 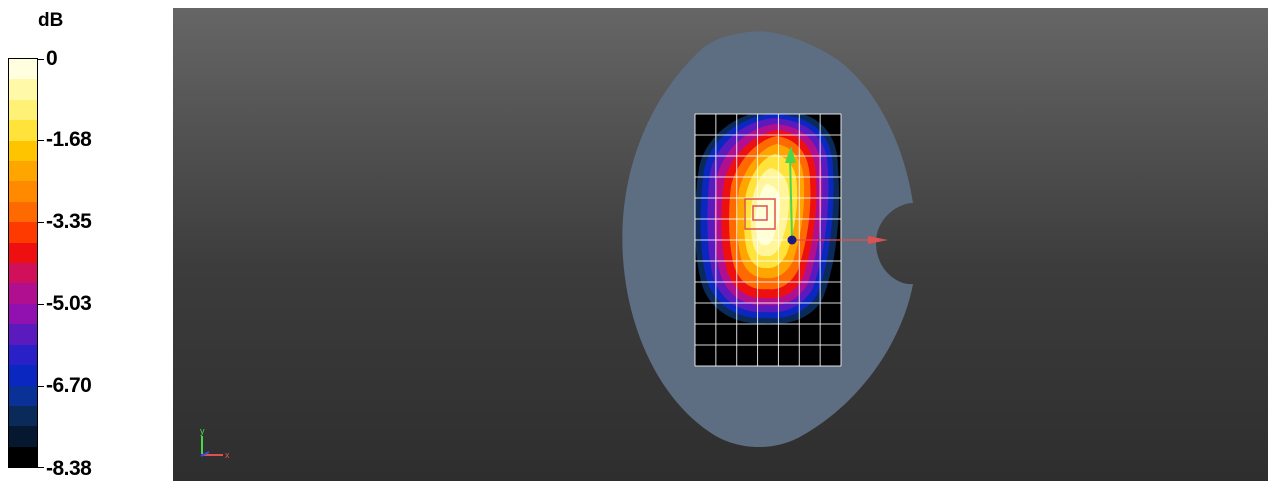 What do you see at coordinates (227, 455) in the screenshot?
I see `triad-x-label: x` at bounding box center [227, 455].